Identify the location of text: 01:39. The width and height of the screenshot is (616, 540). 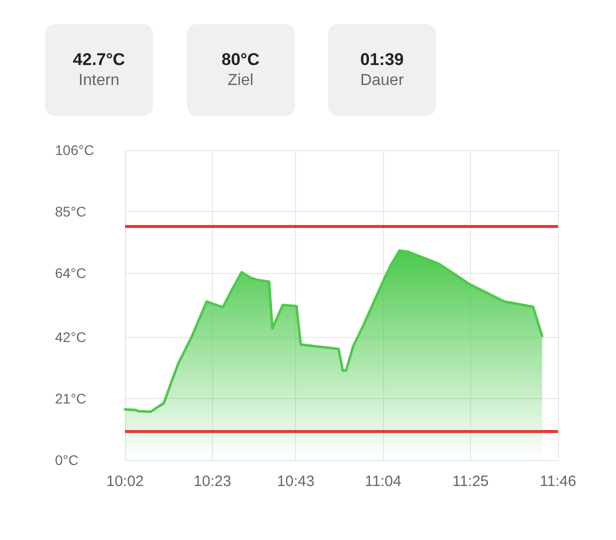
(382, 60).